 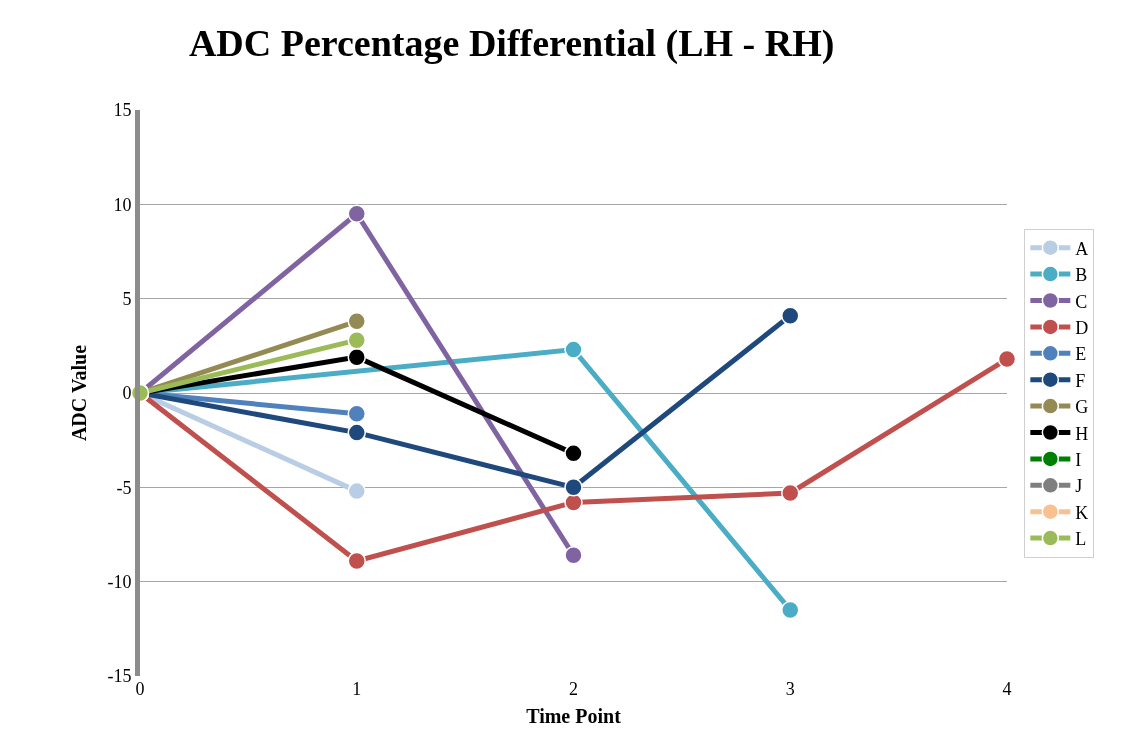 I want to click on x-axis-title: Time Point, so click(x=574, y=715).